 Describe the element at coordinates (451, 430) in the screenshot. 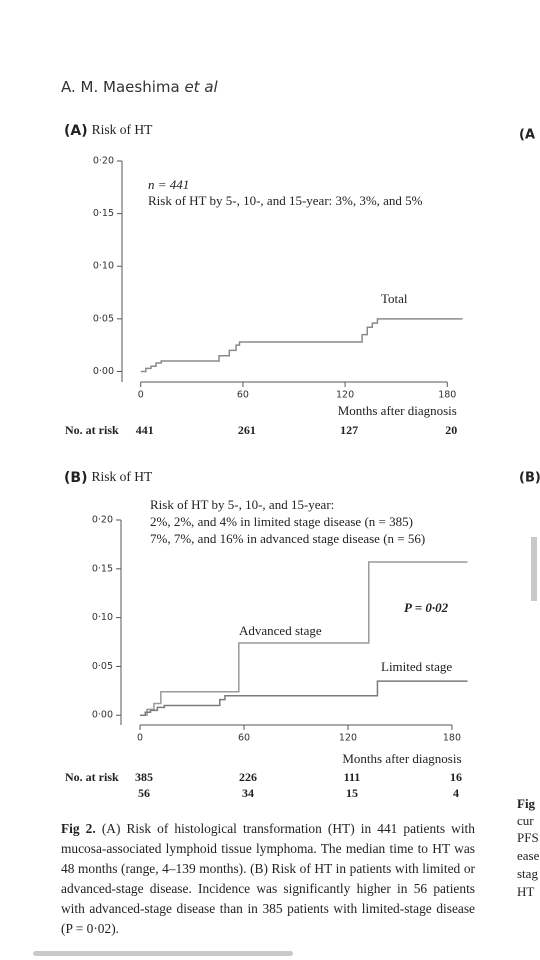

I see `at-risk-count: 20` at that location.